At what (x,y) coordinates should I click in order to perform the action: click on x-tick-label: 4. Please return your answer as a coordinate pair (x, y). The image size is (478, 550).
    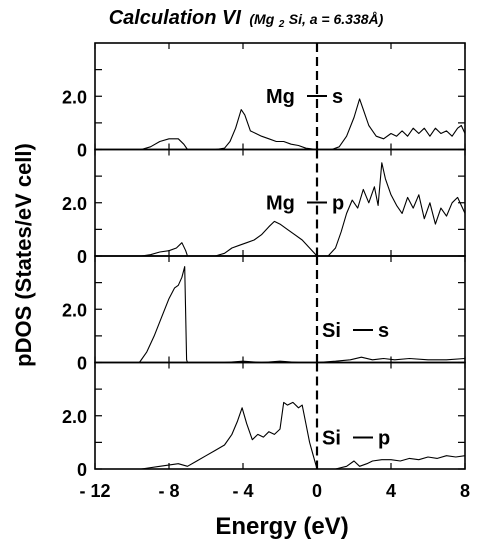
    Looking at the image, I should click on (391, 491).